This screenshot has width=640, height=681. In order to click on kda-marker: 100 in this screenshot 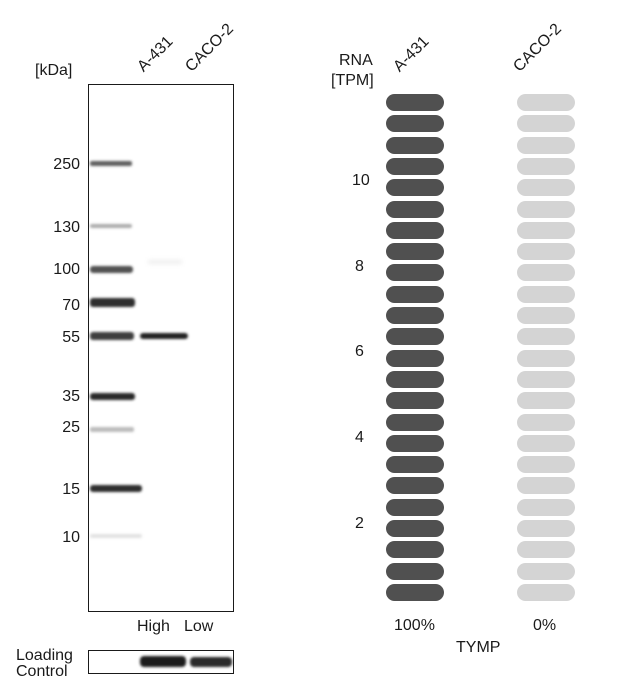, I will do `click(66, 269)`.